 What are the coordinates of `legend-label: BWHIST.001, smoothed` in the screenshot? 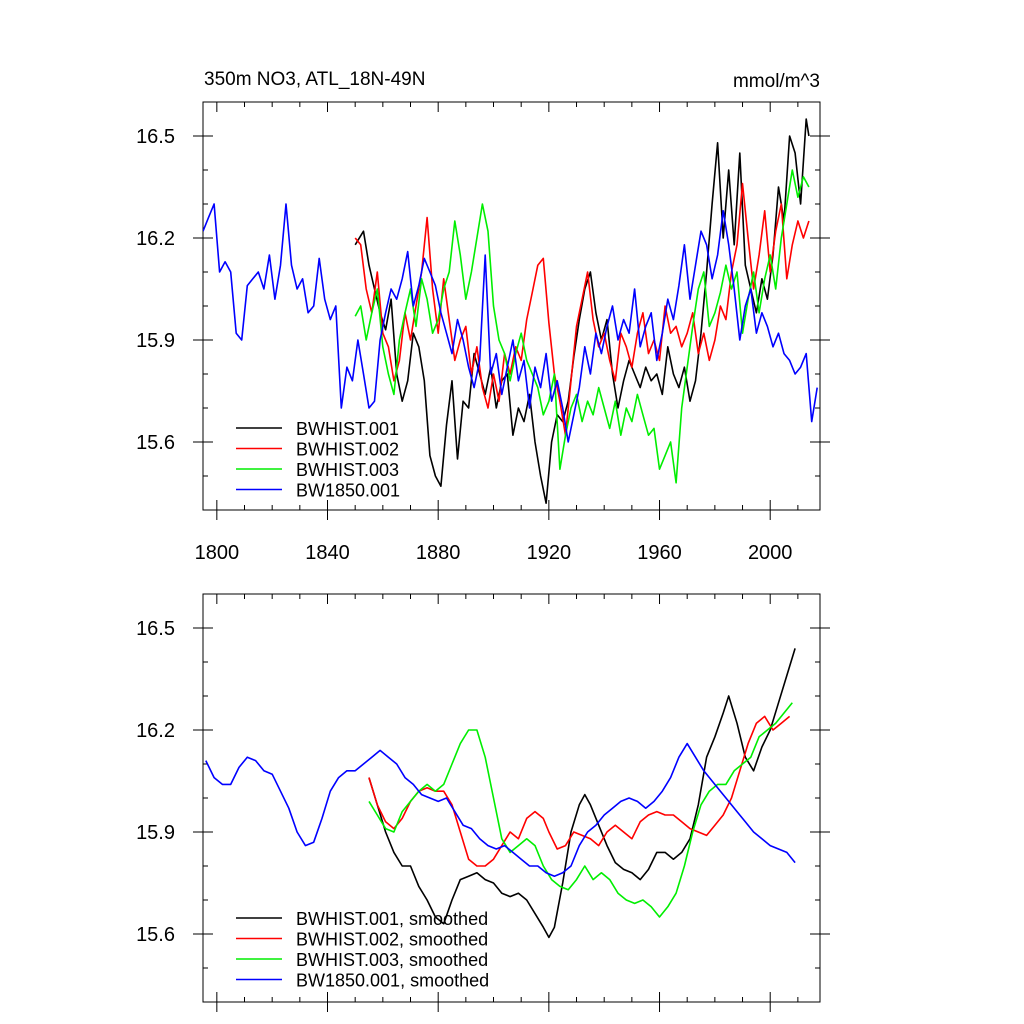 It's located at (392, 919).